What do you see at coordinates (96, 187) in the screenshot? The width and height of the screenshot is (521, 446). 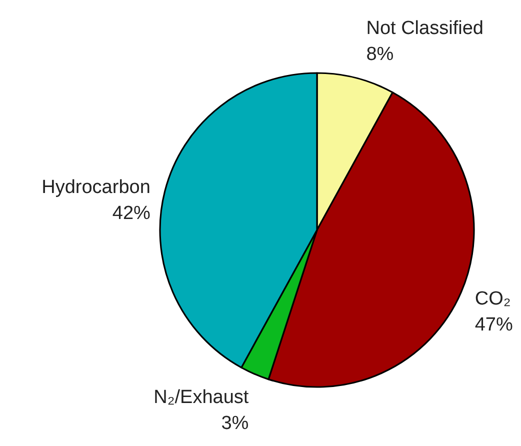 I see `slice-label: Hydrocarbon` at bounding box center [96, 187].